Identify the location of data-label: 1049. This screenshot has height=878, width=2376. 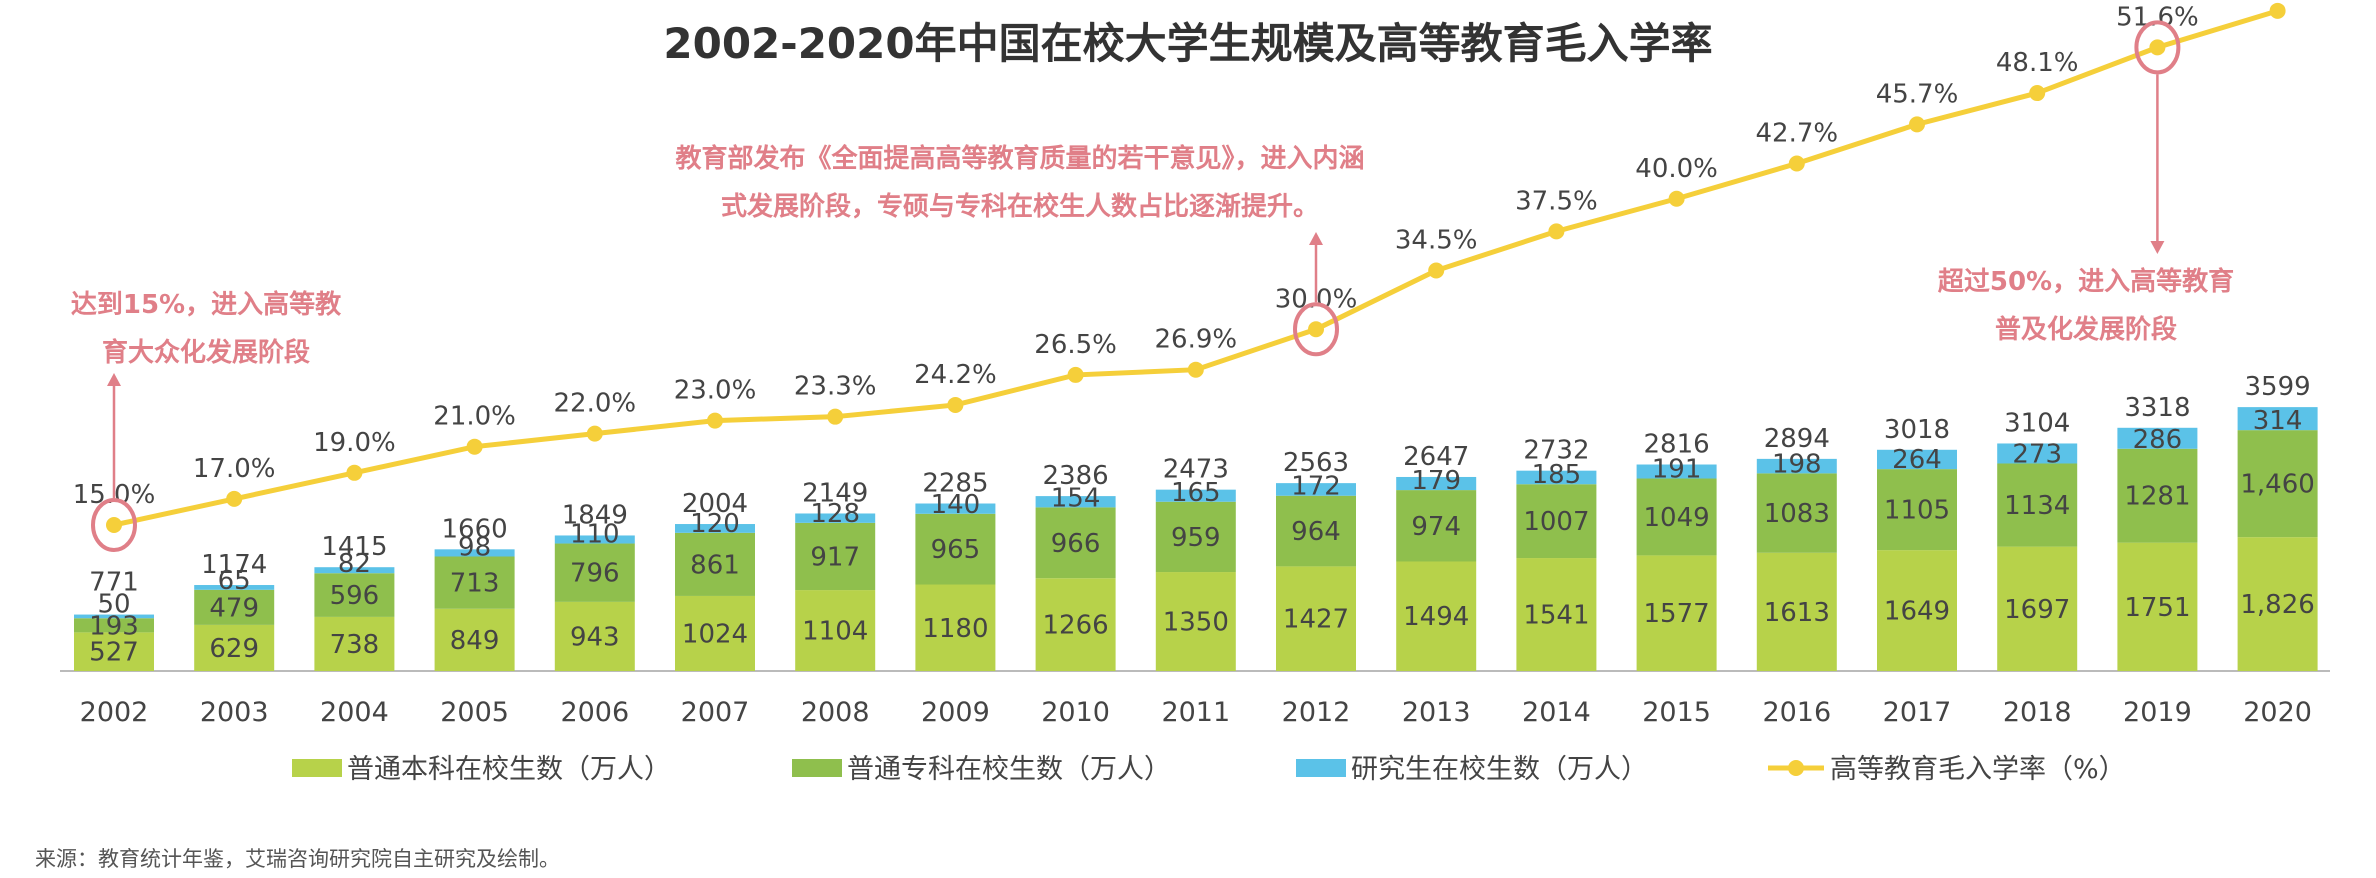
(1677, 518).